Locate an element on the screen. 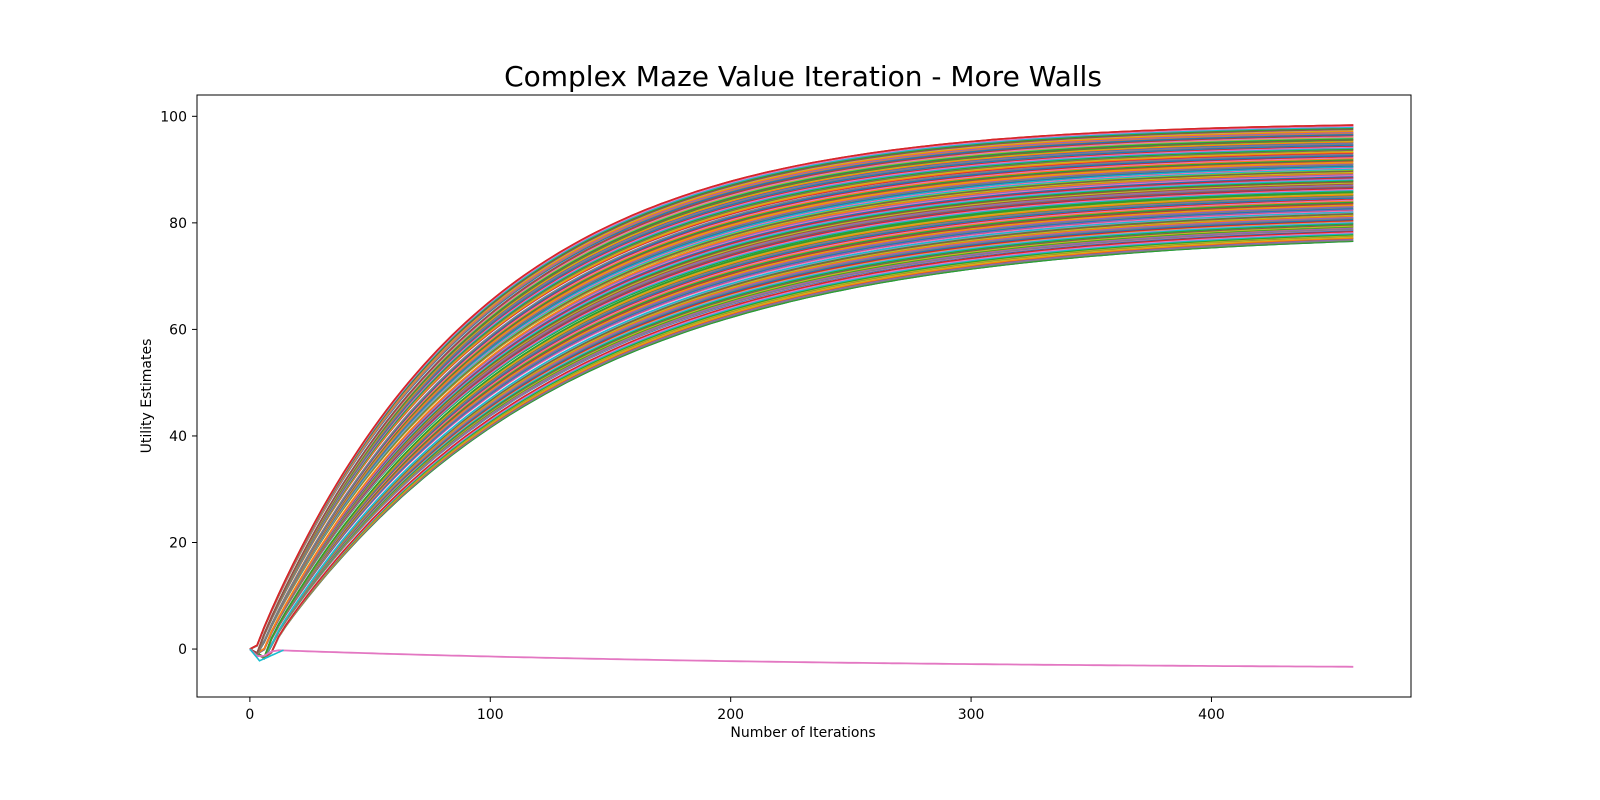 Image resolution: width=1600 pixels, height=800 pixels. y-axis-ticks: 0 20 40 60 80 100 is located at coordinates (178, 383).